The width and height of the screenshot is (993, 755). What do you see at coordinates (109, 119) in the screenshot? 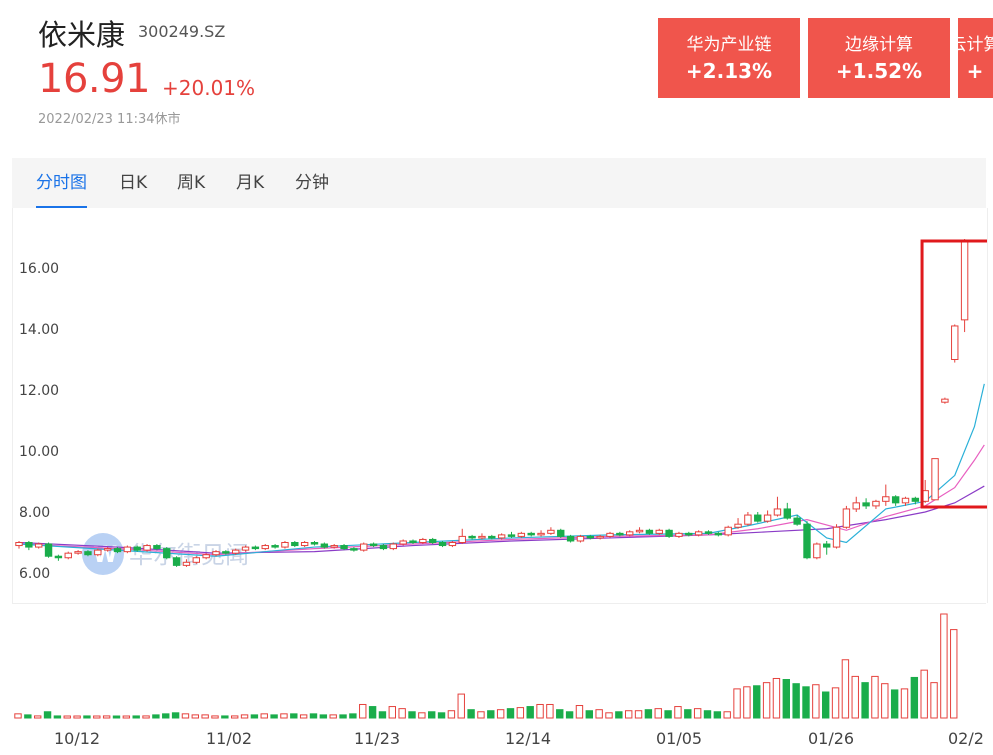
I see `quote-timestamp: 2022/02/23 11:34休市` at bounding box center [109, 119].